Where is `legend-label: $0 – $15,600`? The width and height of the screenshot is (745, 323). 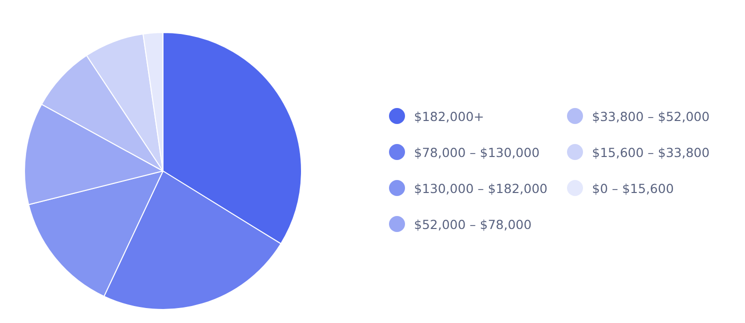
legend-label: $0 – $15,600 is located at coordinates (633, 188).